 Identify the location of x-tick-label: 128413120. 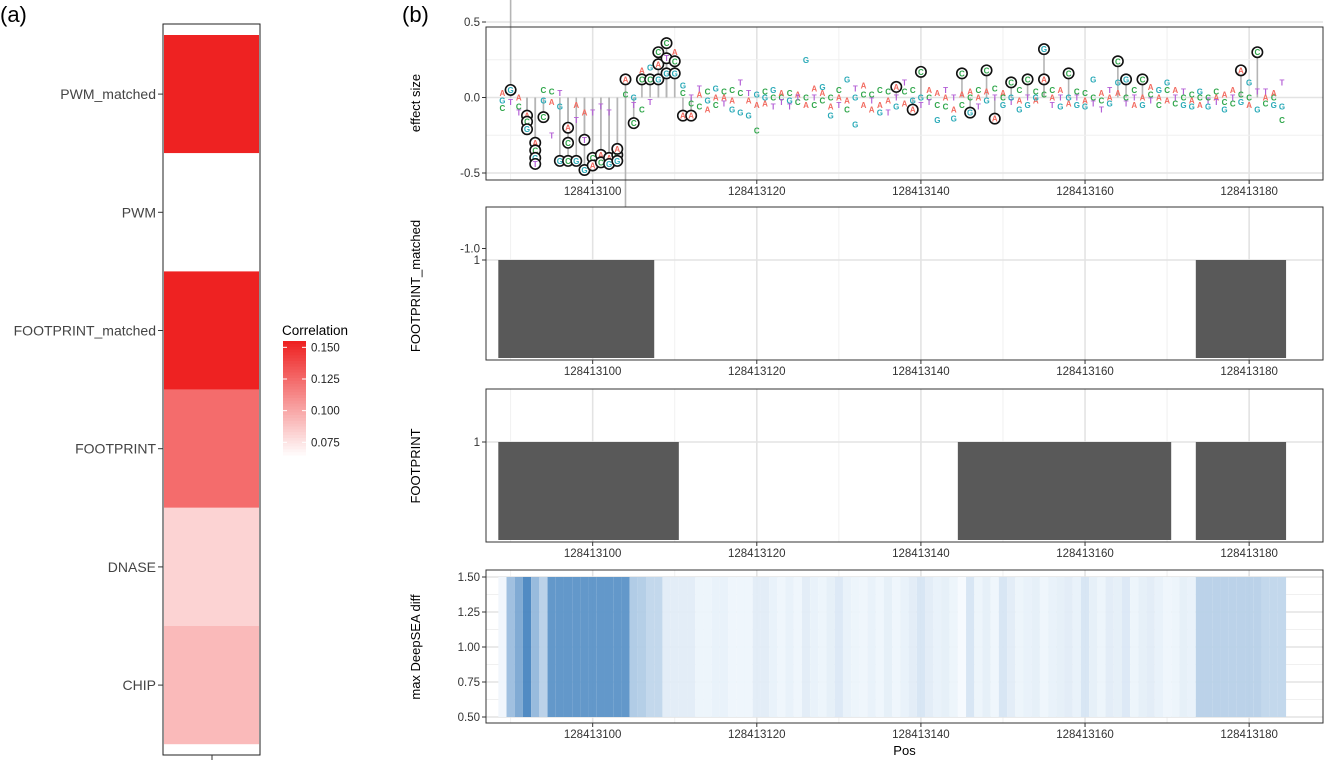
(757, 192).